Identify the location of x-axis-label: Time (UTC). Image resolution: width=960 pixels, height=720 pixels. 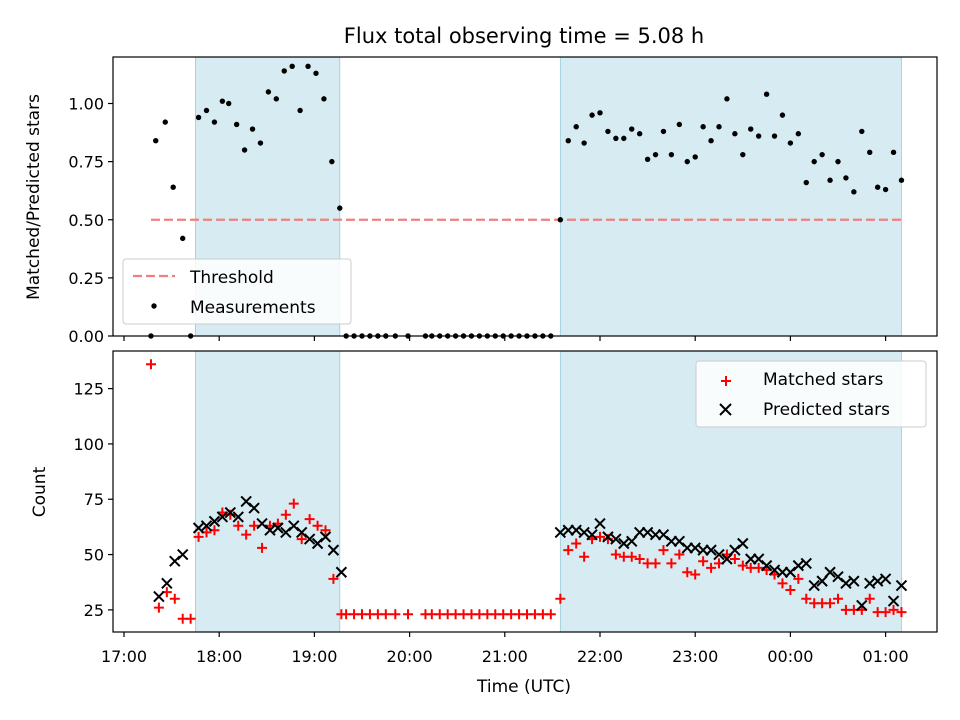
(523, 687).